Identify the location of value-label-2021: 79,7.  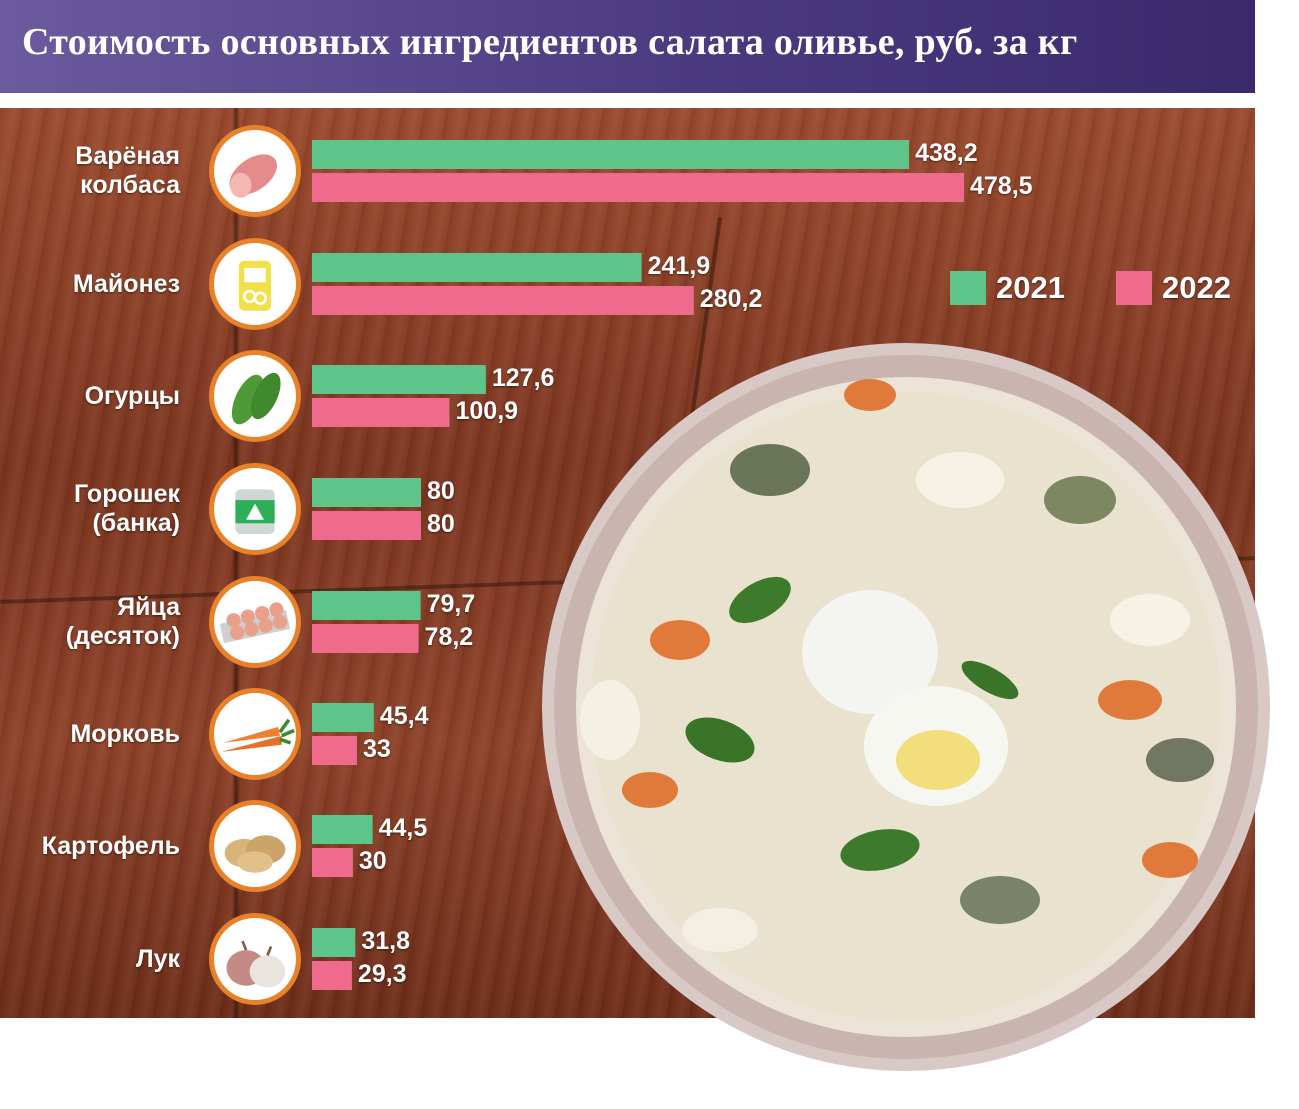
(451, 604).